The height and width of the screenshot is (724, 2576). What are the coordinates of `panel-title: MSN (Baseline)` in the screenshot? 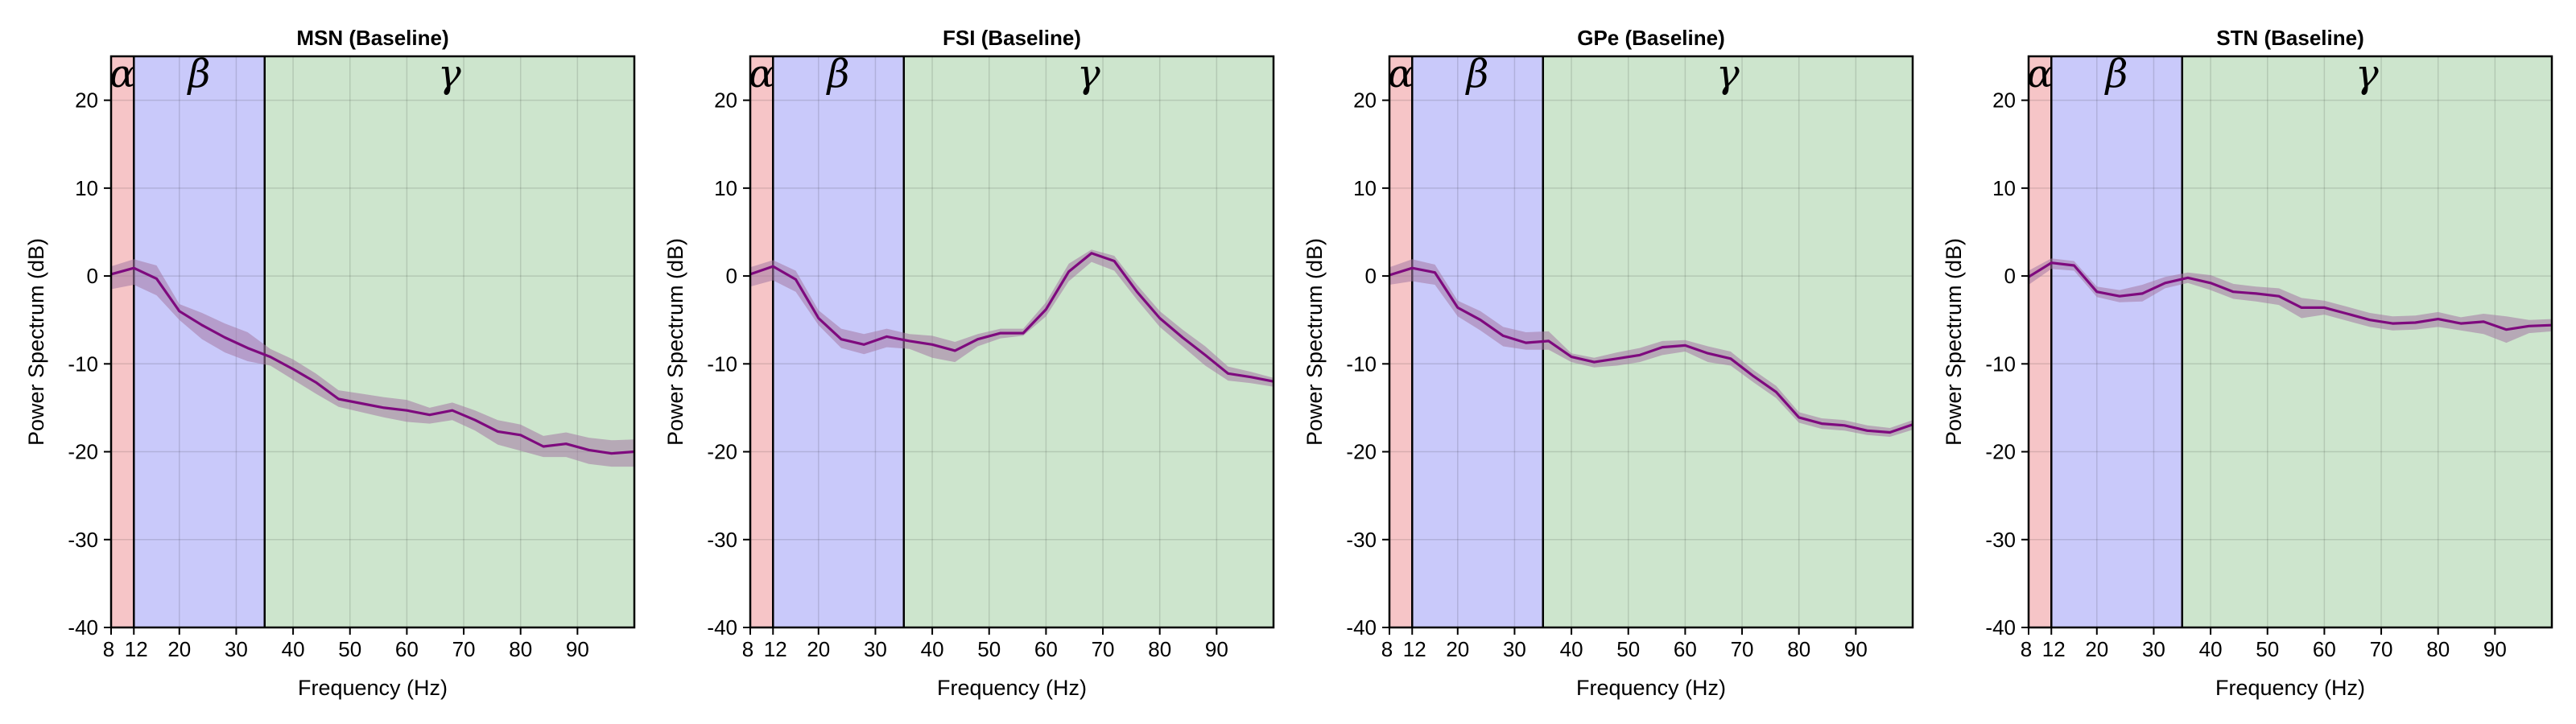 It's located at (372, 38).